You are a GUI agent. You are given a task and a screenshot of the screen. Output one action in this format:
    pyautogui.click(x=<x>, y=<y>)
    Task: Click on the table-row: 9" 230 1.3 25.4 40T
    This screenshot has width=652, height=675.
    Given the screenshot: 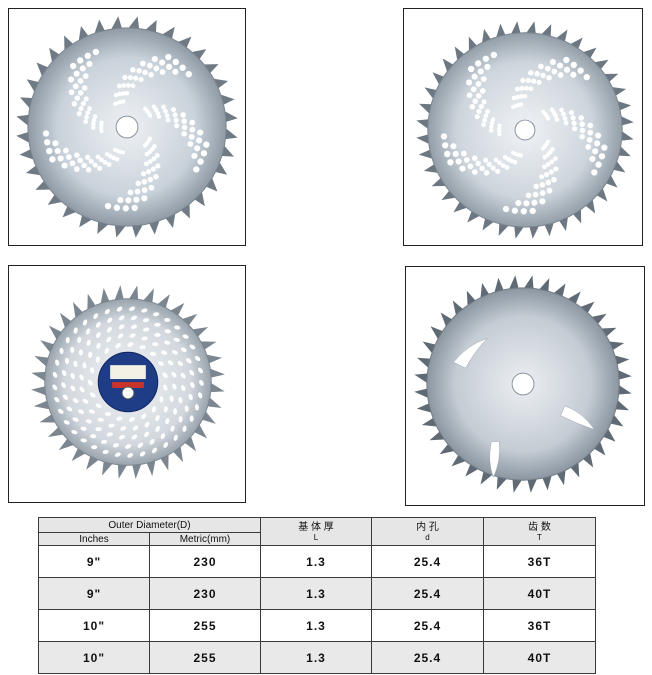 What is the action you would take?
    pyautogui.click(x=317, y=593)
    